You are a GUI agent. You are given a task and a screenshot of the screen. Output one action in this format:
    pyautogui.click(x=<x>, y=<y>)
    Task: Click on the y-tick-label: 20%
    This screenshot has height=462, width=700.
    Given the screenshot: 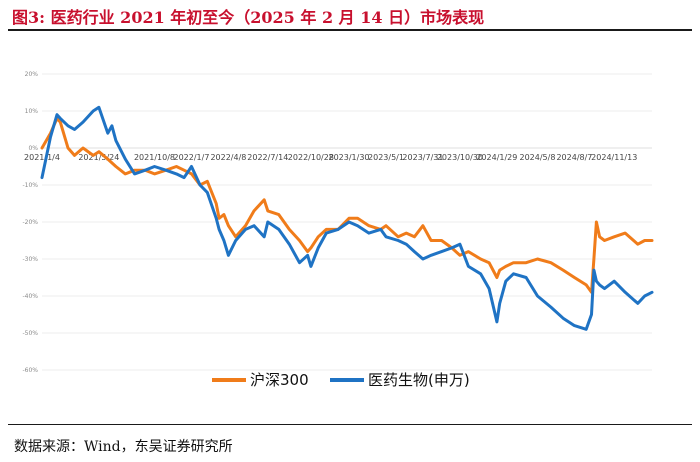 What is the action you would take?
    pyautogui.click(x=32, y=74)
    